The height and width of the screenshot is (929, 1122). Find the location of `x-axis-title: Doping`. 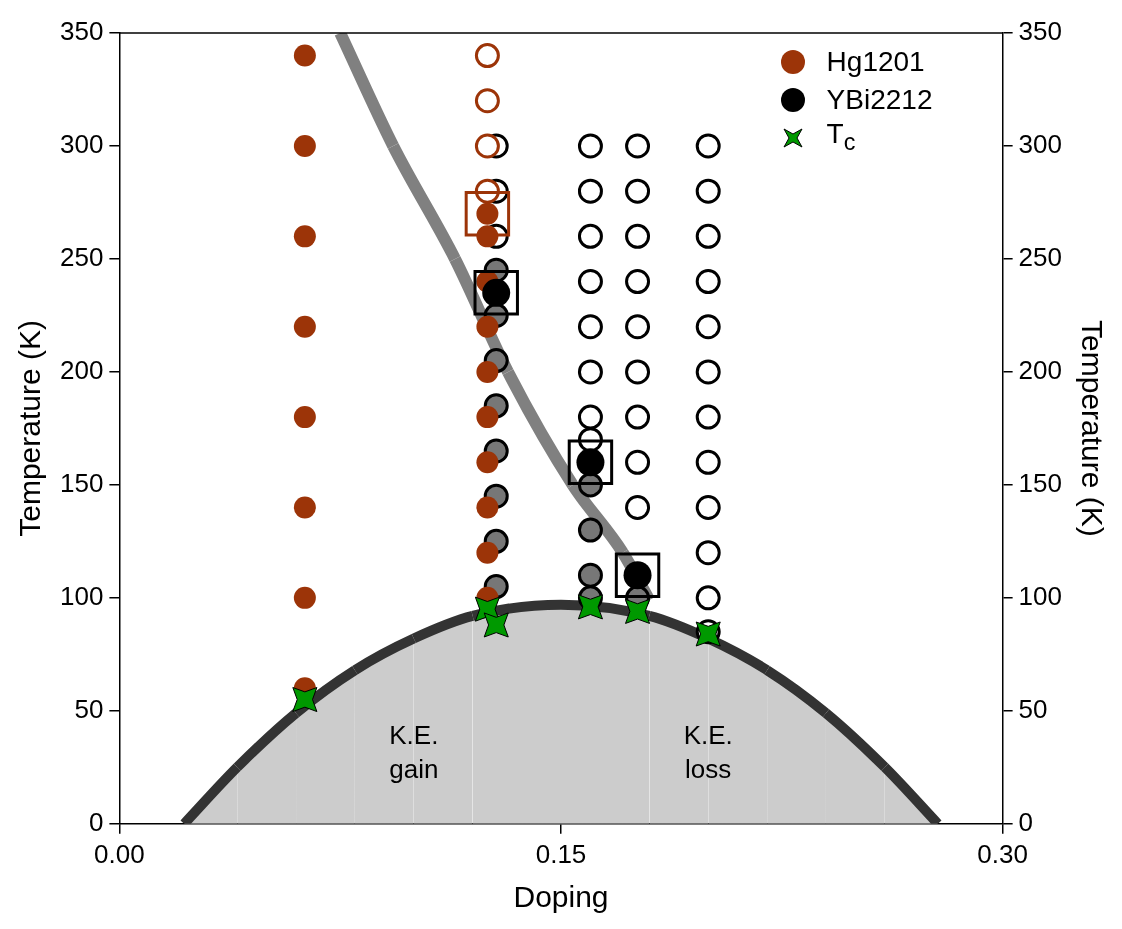

x-axis-title: Doping is located at coordinates (561, 897).